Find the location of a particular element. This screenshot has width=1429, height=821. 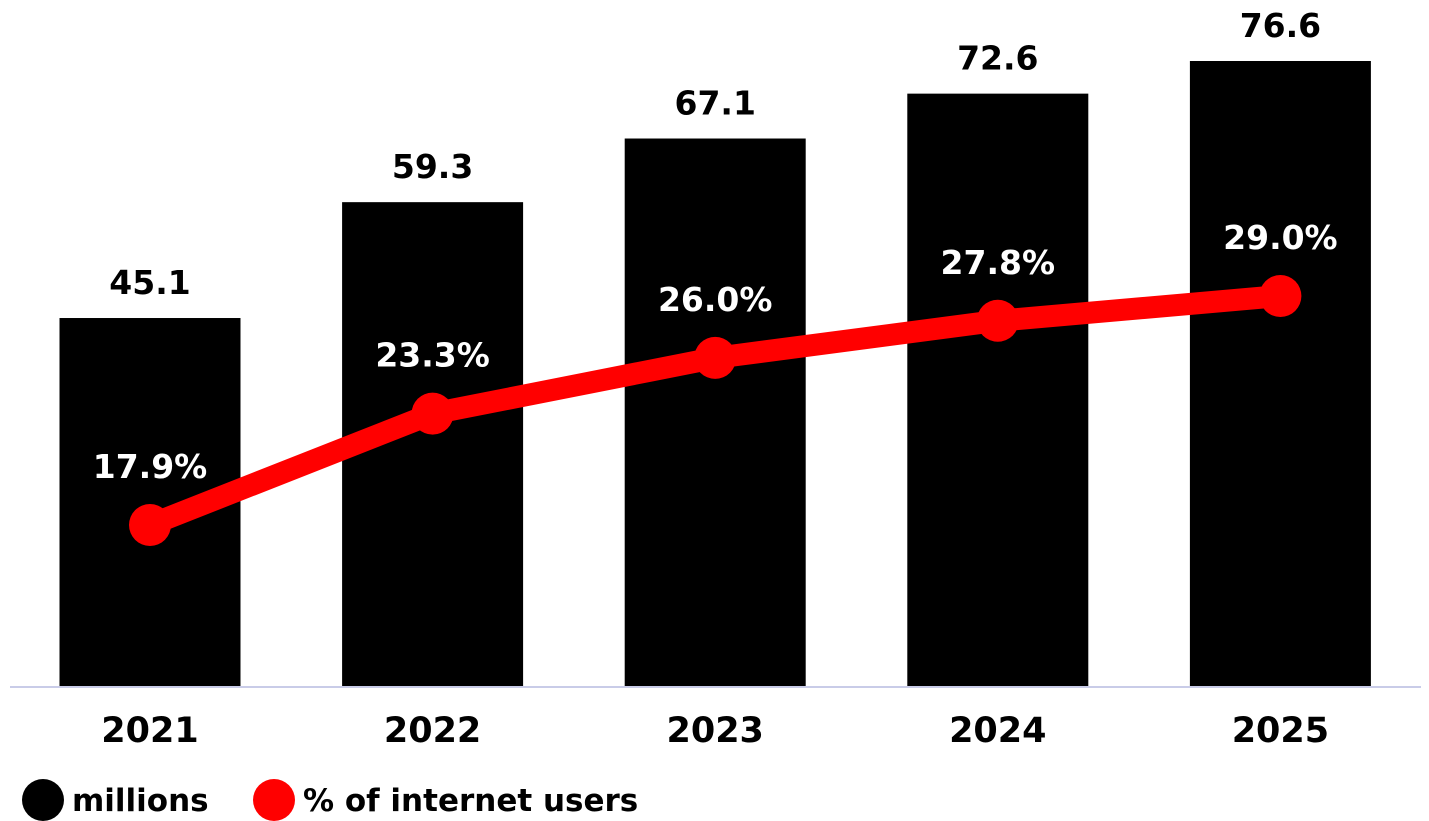

legend-marker-internet-users is located at coordinates (274, 800).